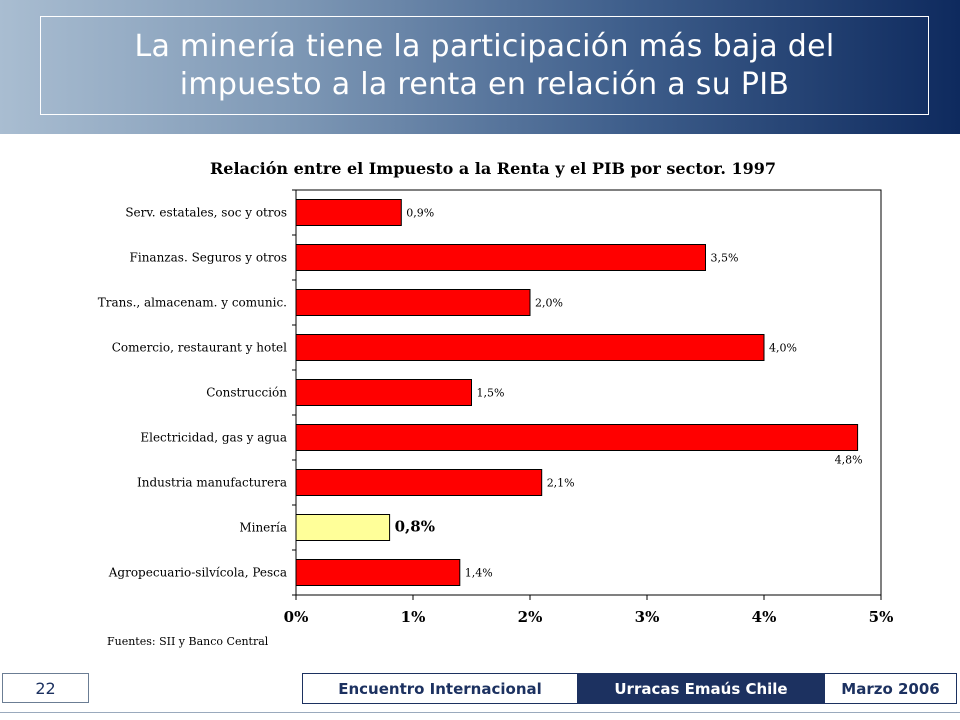  What do you see at coordinates (480, 712) in the screenshot?
I see `footer-divider` at bounding box center [480, 712].